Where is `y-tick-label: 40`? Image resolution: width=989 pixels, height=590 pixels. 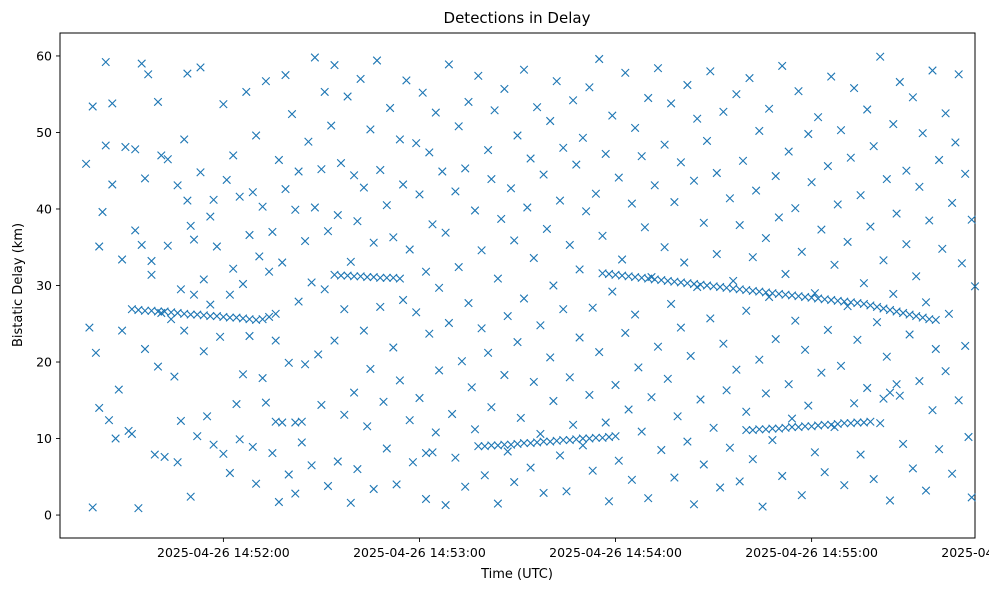
y-tick-label: 40 is located at coordinates (44, 208).